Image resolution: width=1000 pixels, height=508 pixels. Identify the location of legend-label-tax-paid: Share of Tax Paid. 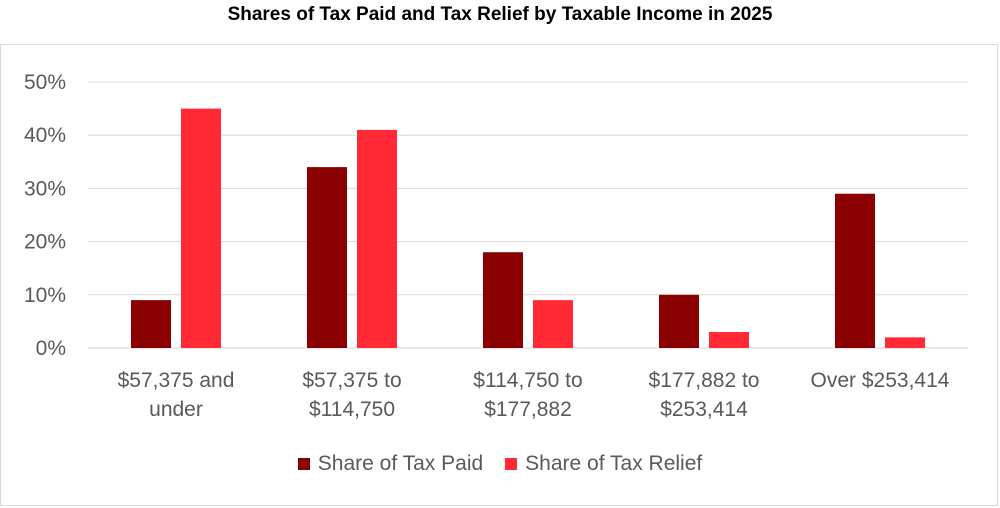
(400, 463).